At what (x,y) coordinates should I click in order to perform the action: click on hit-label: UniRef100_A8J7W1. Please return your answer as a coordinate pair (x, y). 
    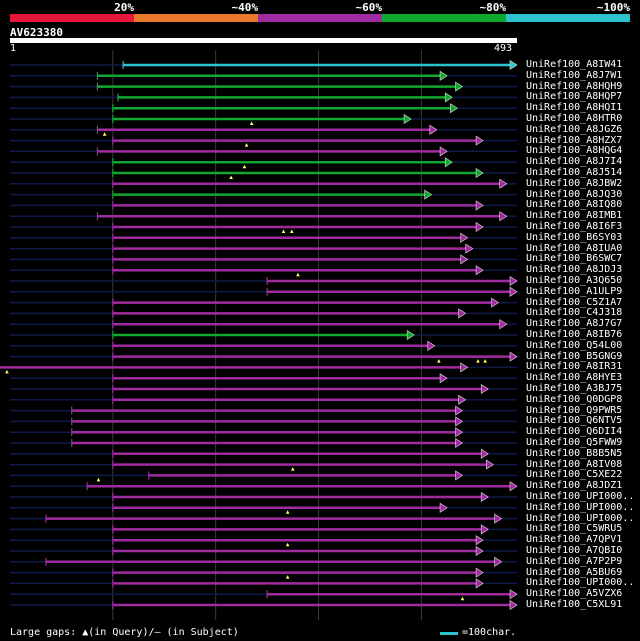
    Looking at the image, I should click on (574, 75).